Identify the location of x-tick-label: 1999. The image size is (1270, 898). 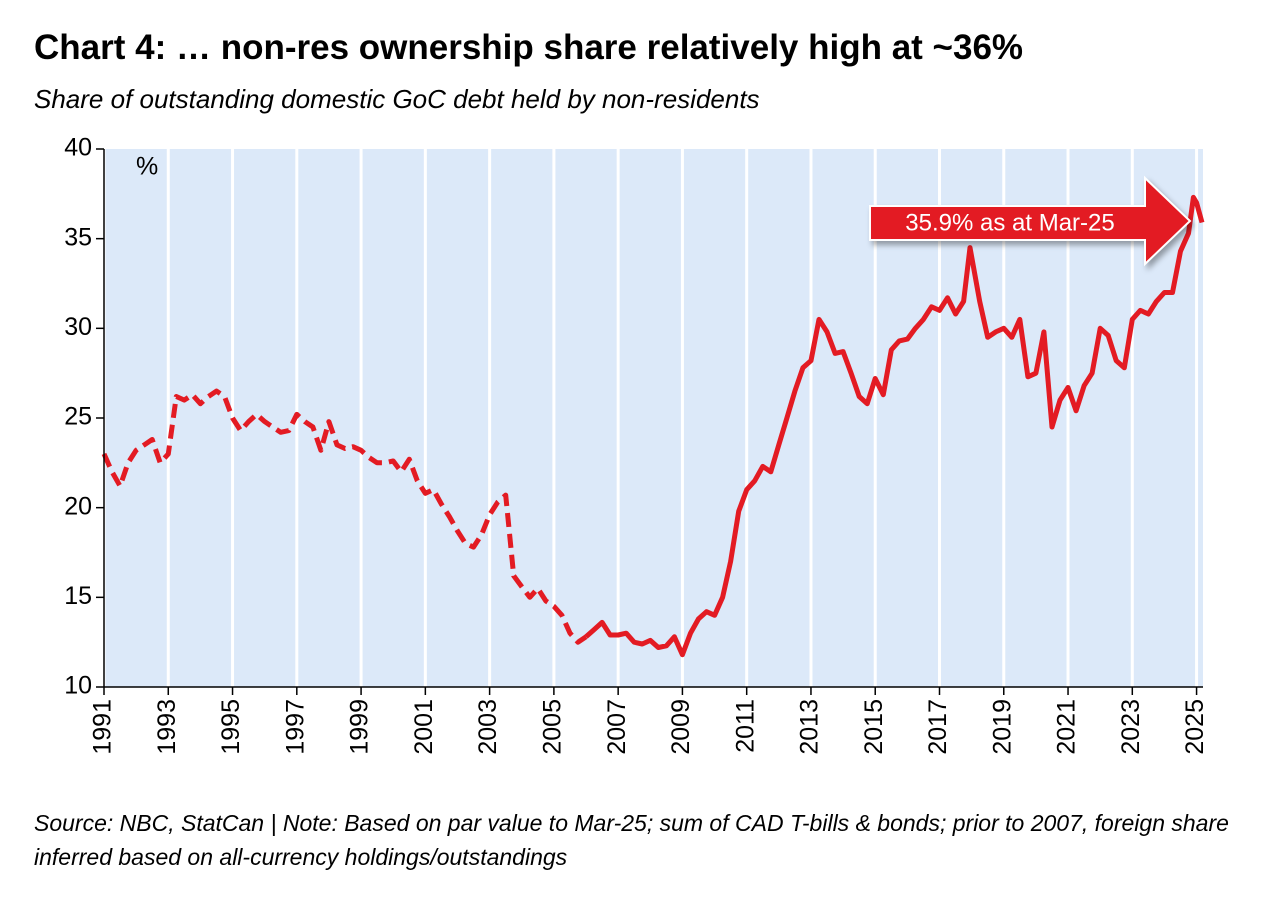
(360, 727).